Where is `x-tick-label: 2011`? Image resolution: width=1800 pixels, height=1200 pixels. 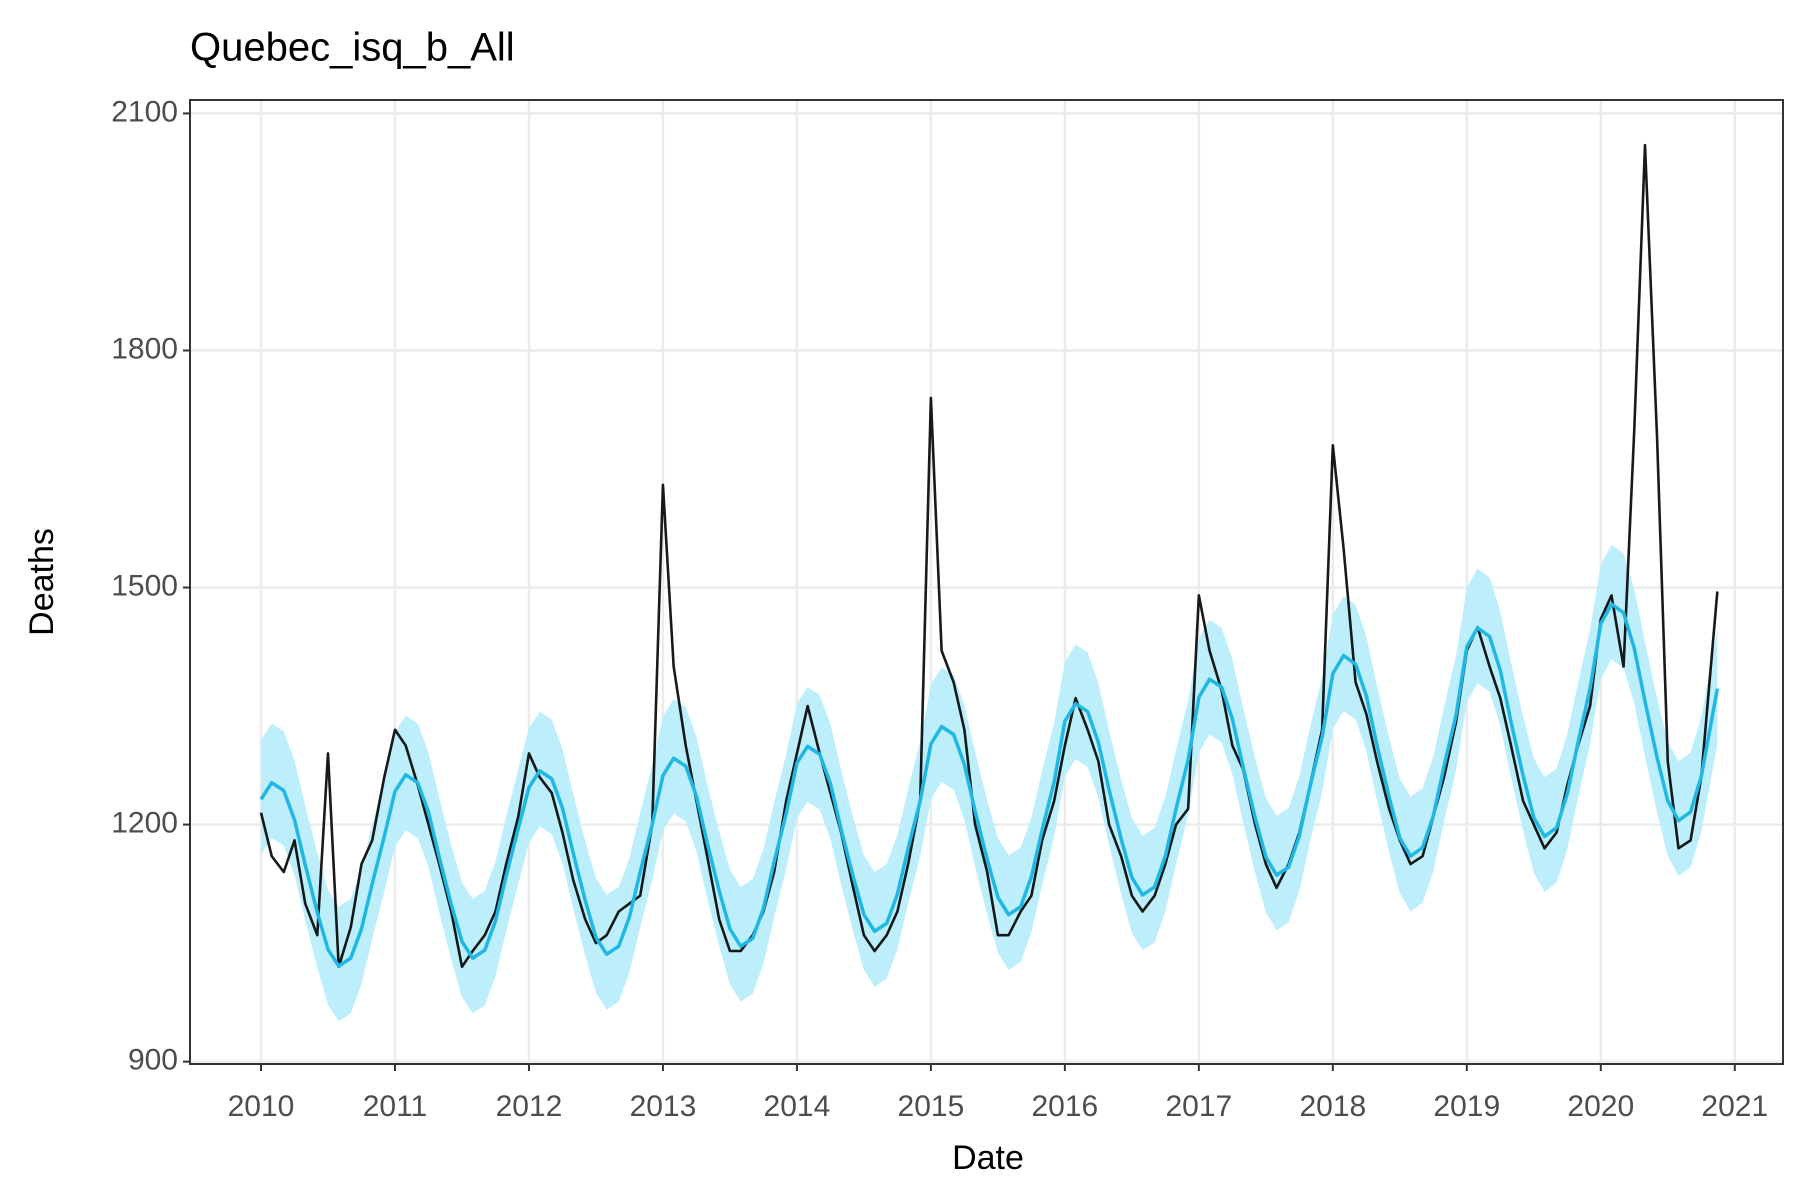
x-tick-label: 2011 is located at coordinates (395, 1106).